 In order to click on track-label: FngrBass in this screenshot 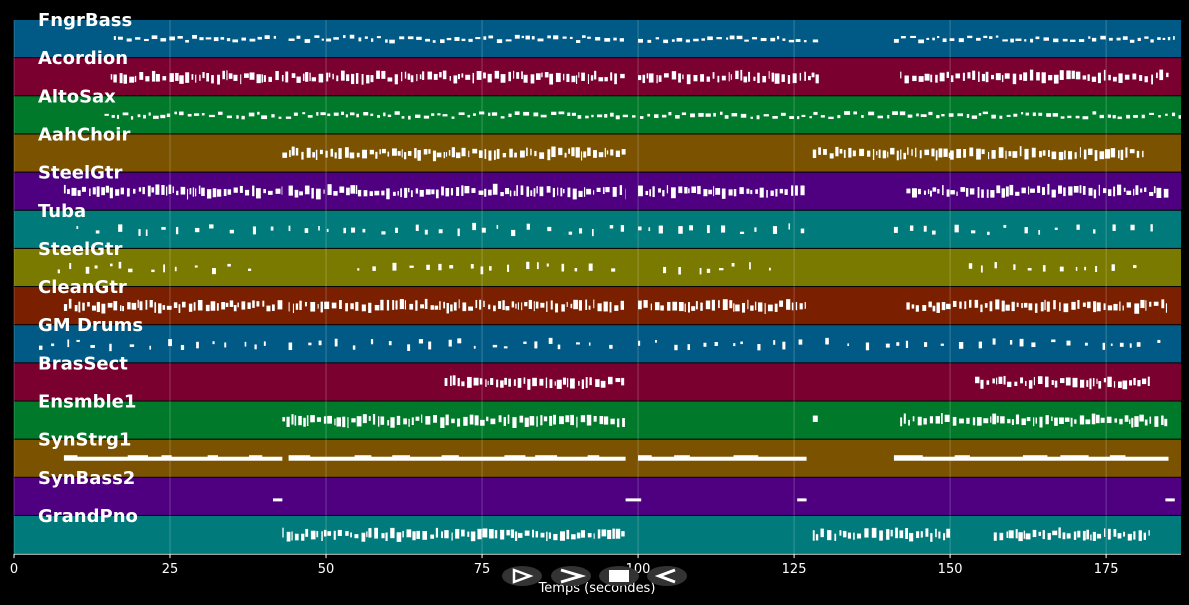, I will do `click(85, 20)`.